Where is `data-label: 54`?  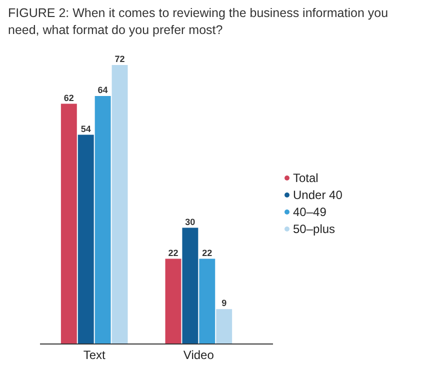 data-label: 54 is located at coordinates (85, 129).